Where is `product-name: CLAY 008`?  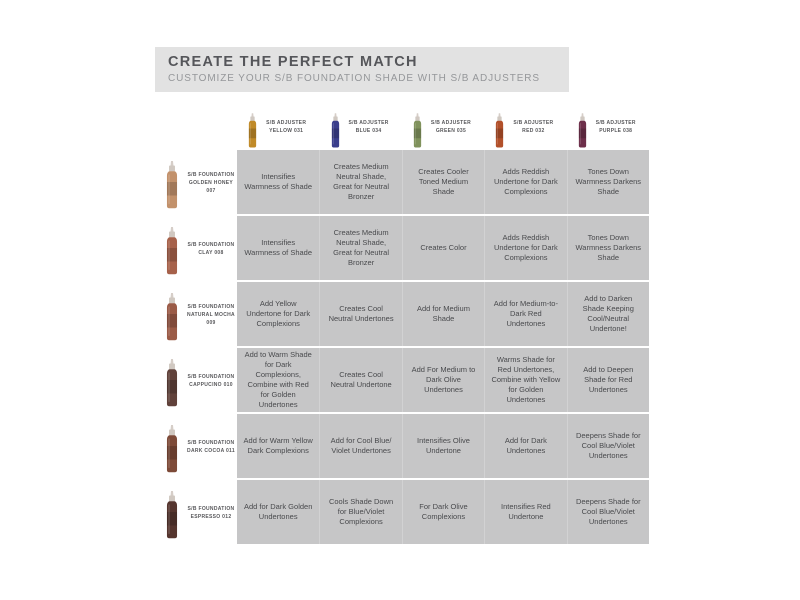 product-name: CLAY 008 is located at coordinates (211, 253).